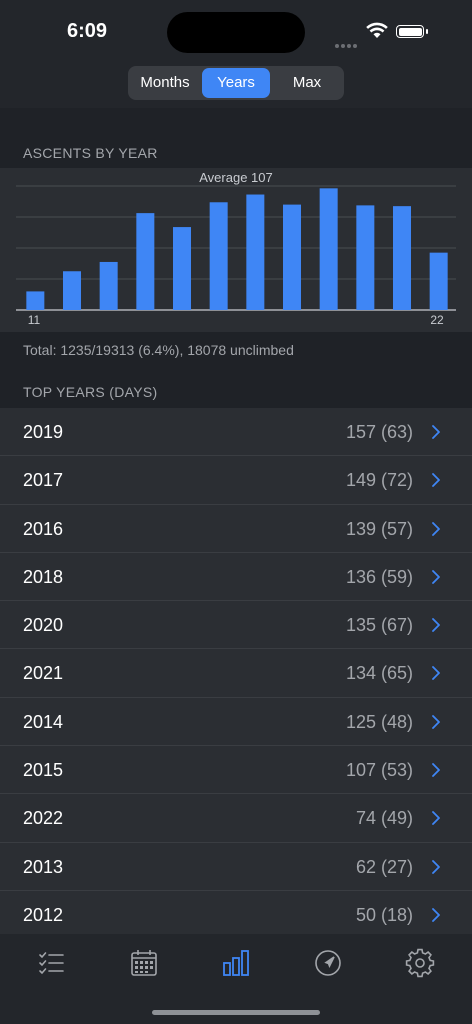 The height and width of the screenshot is (1024, 472). I want to click on navigation-arrow-icon, so click(328, 963).